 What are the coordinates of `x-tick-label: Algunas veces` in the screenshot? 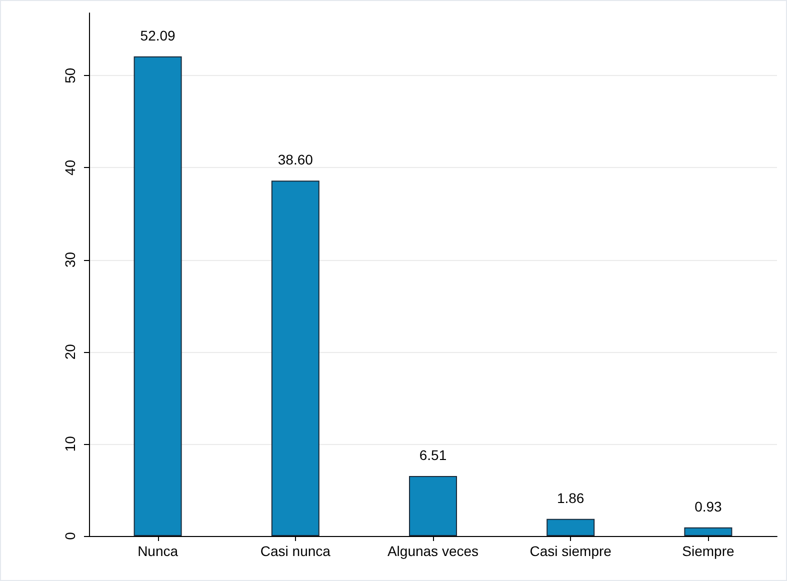 It's located at (433, 551).